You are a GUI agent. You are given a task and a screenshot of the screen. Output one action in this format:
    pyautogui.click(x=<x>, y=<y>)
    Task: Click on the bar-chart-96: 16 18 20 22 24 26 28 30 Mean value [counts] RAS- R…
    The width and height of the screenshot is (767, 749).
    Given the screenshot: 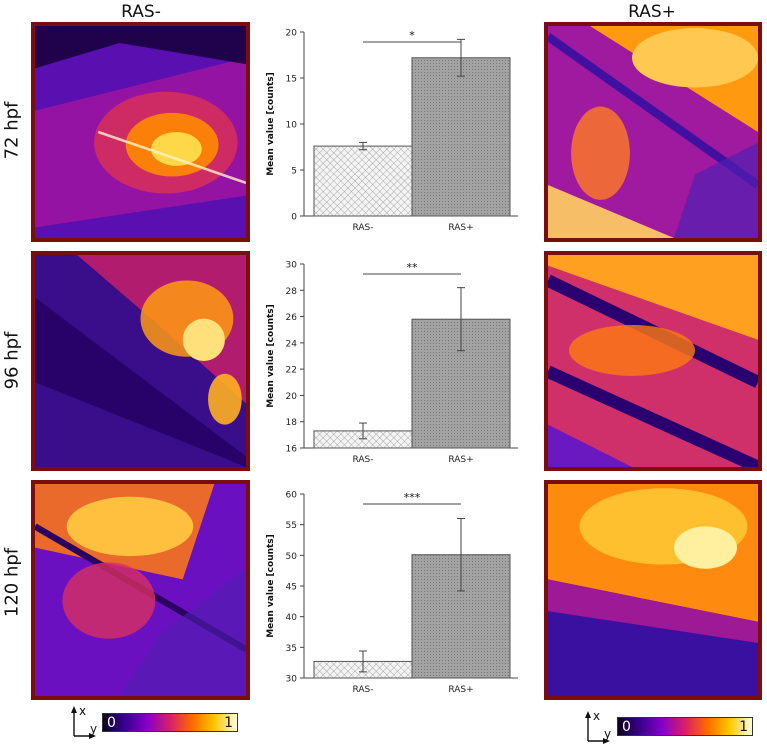 What is the action you would take?
    pyautogui.click(x=397, y=364)
    